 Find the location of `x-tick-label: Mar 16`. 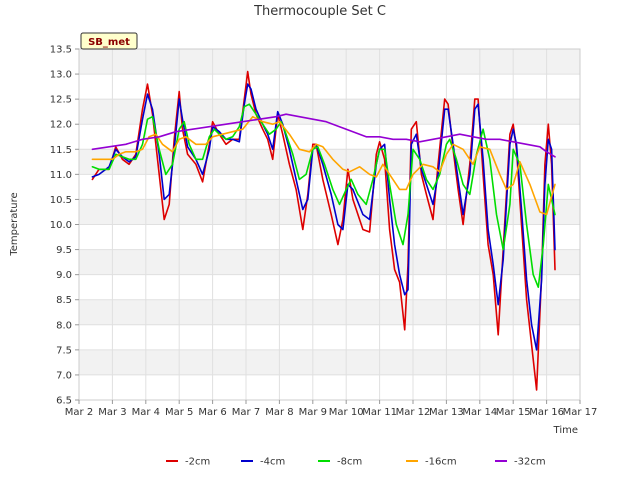

x-tick-label: Mar 16 is located at coordinates (546, 412).